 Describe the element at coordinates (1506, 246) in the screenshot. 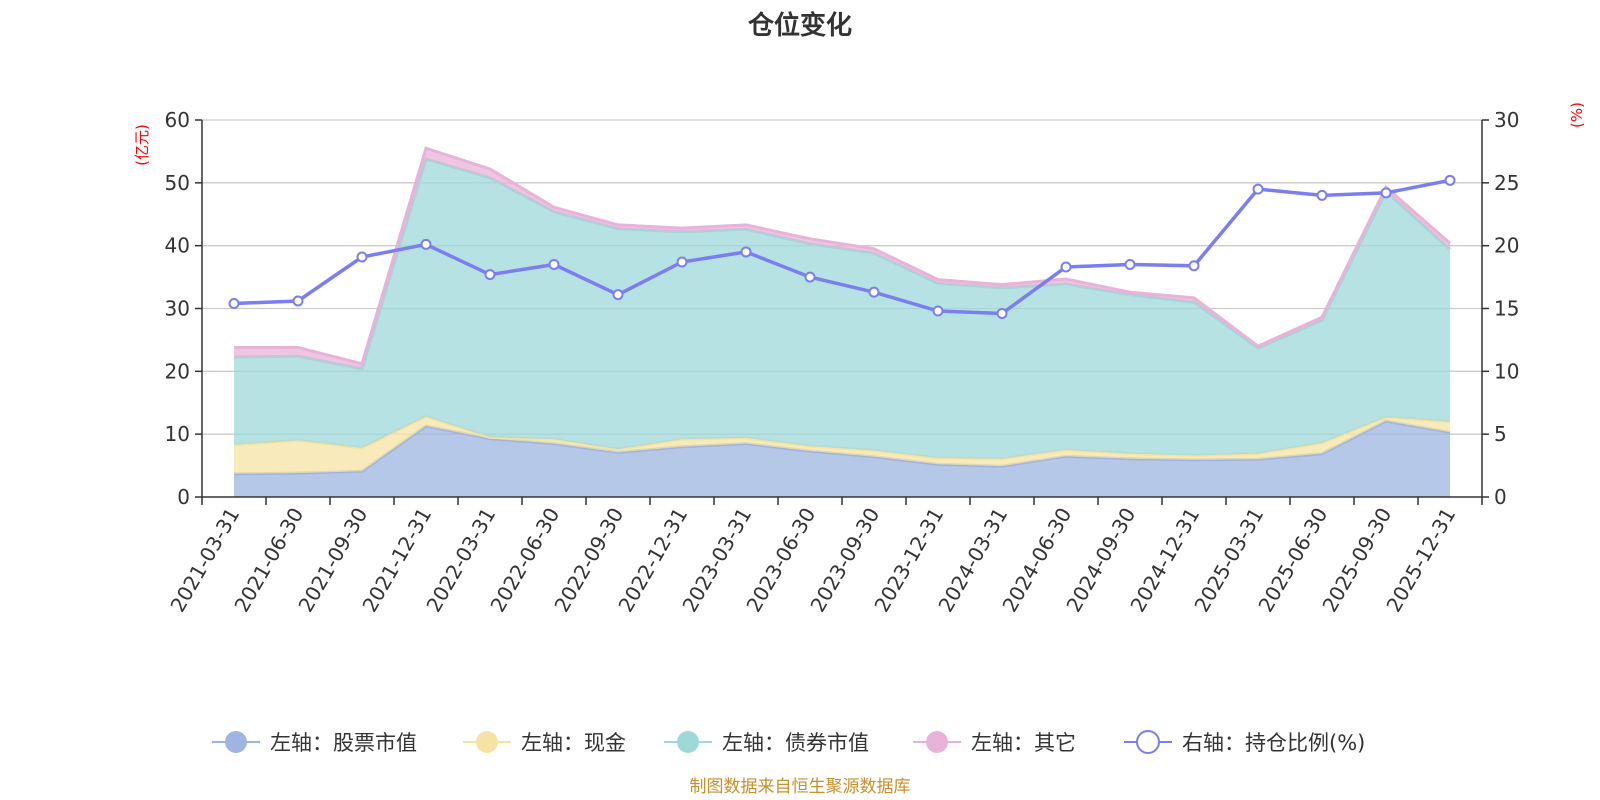

I see `right-tick-label: 20` at that location.